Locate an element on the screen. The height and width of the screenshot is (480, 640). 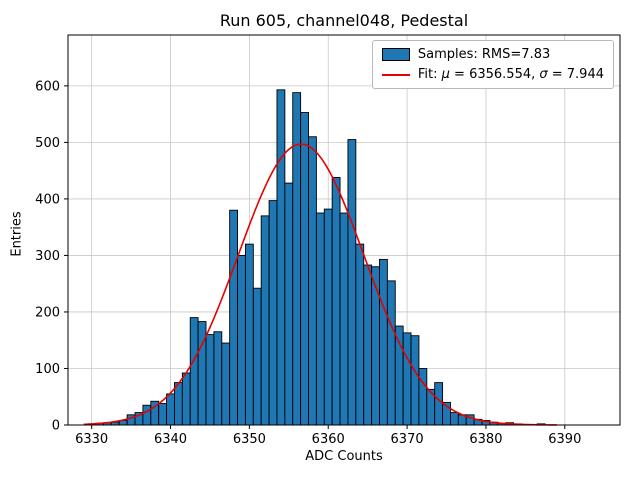
samples-label: Samples: RMS=7.83 is located at coordinates (484, 54).